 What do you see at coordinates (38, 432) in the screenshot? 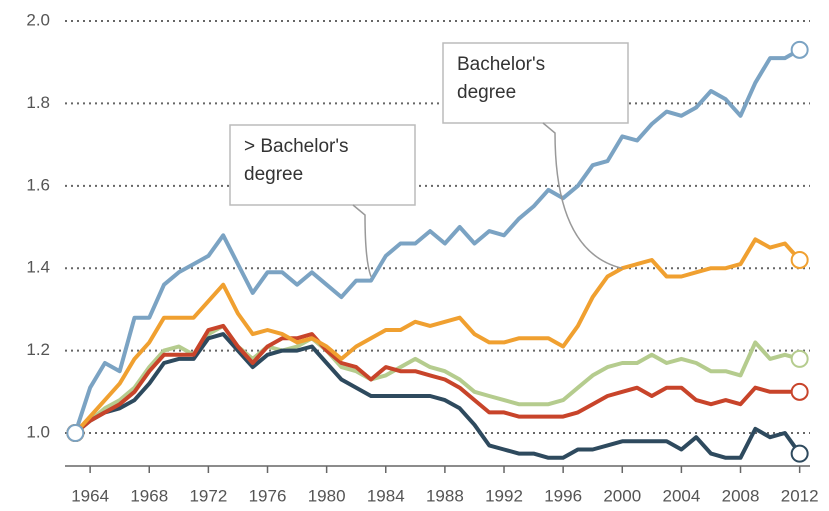
I see `y-tick-label: 1.0` at bounding box center [38, 432].